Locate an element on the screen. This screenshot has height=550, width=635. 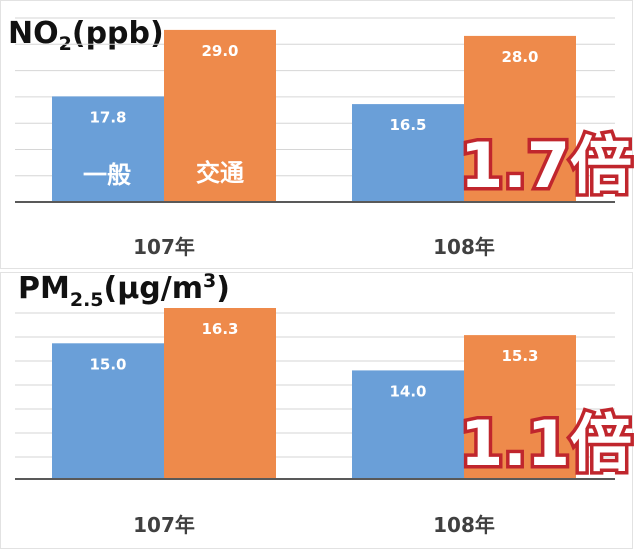
pm25-title-sub: 2.5 is located at coordinates (87, 300).